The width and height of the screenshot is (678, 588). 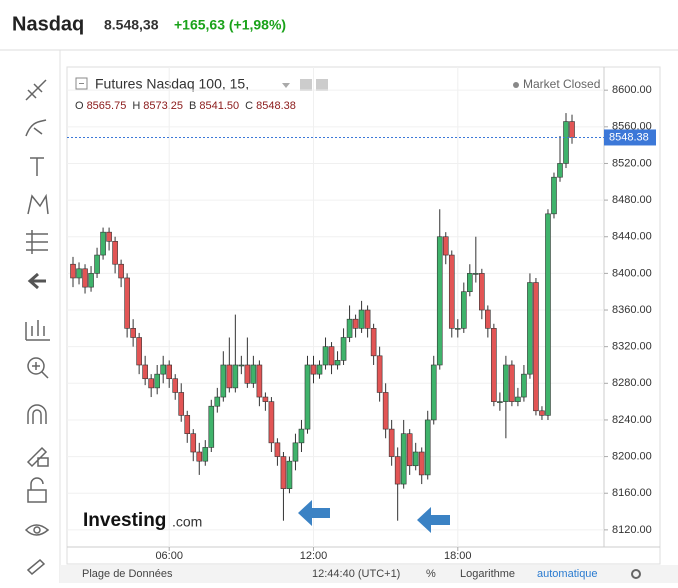 I want to click on tool-fib, so click(x=37, y=242).